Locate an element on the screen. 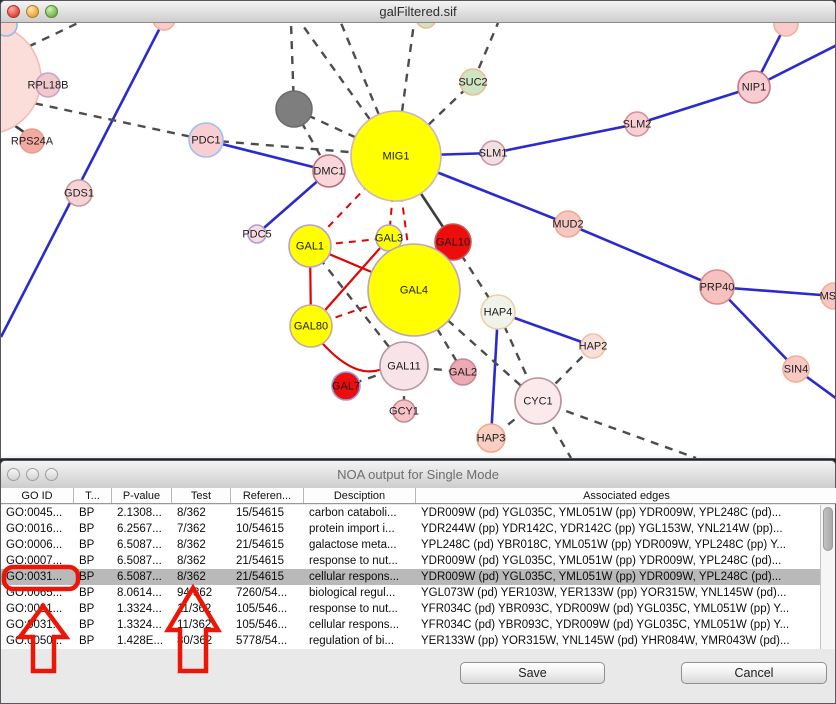 The height and width of the screenshot is (704, 836). node-PDC5: PDC5 is located at coordinates (257, 234).